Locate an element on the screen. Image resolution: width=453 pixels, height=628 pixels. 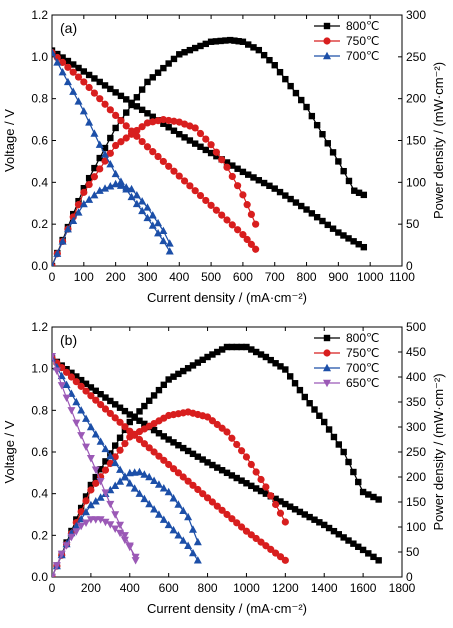
y-axis-title: Voltage / V is located at coordinates (9, 451).